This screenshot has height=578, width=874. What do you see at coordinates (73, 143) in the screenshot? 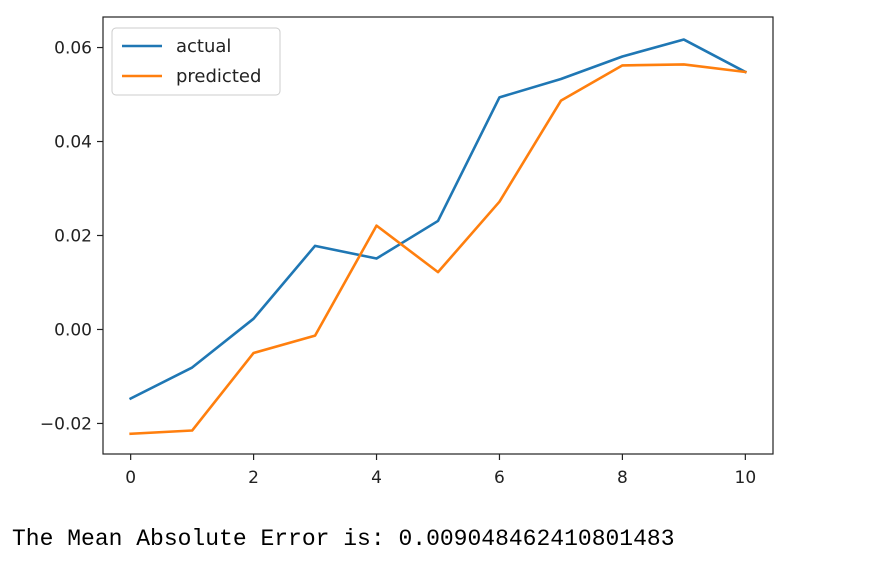
I see `y-tick-label: 0.04` at bounding box center [73, 143].